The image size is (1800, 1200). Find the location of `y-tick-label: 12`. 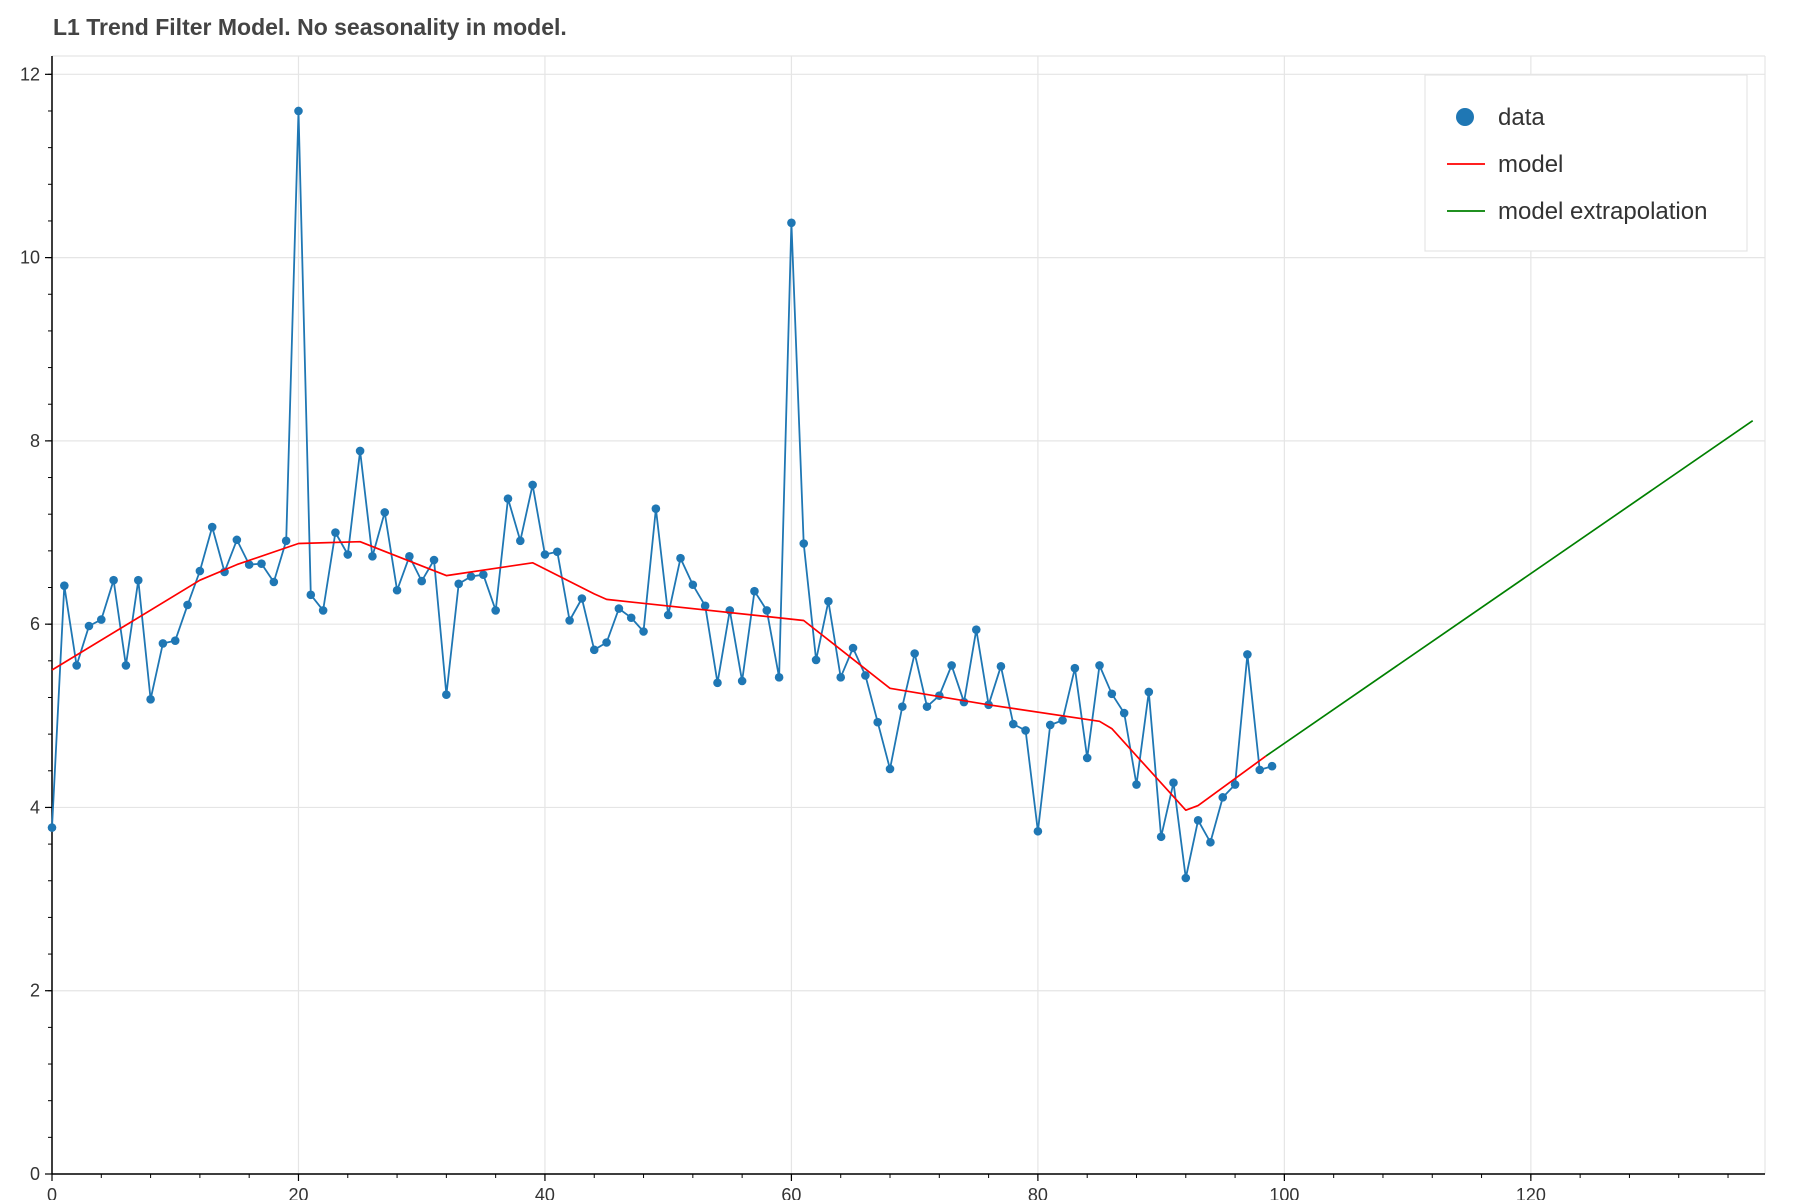

y-tick-label: 12 is located at coordinates (30, 74).